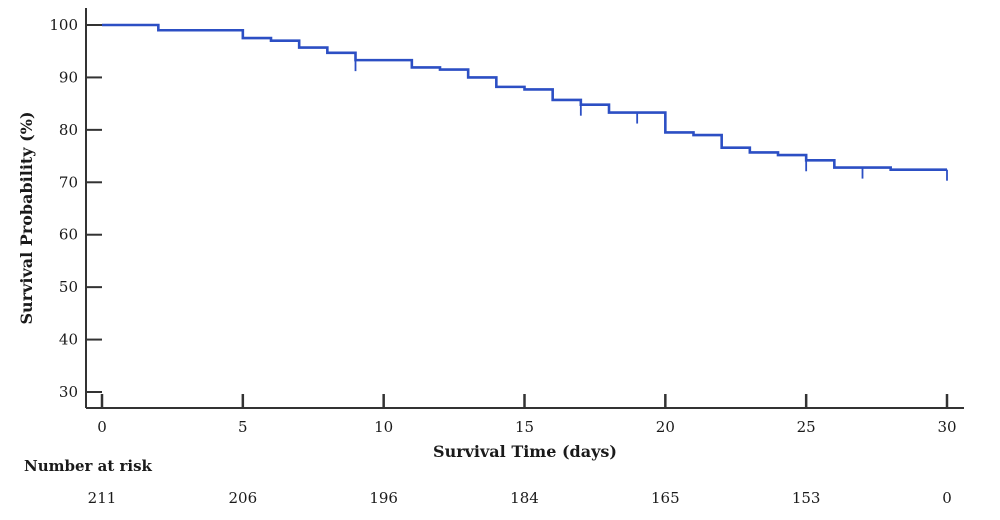 The height and width of the screenshot is (520, 1000). Describe the element at coordinates (68, 77) in the screenshot. I see `y-tick-label: 90` at that location.